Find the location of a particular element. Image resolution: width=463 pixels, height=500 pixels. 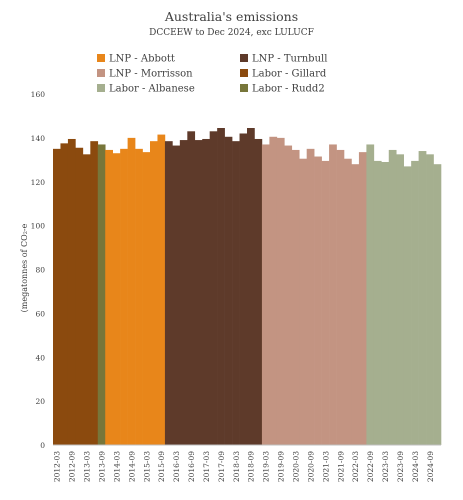

chart-subtitle: DCCEEW to Dec 2024, exc LULUCF is located at coordinates (231, 33).